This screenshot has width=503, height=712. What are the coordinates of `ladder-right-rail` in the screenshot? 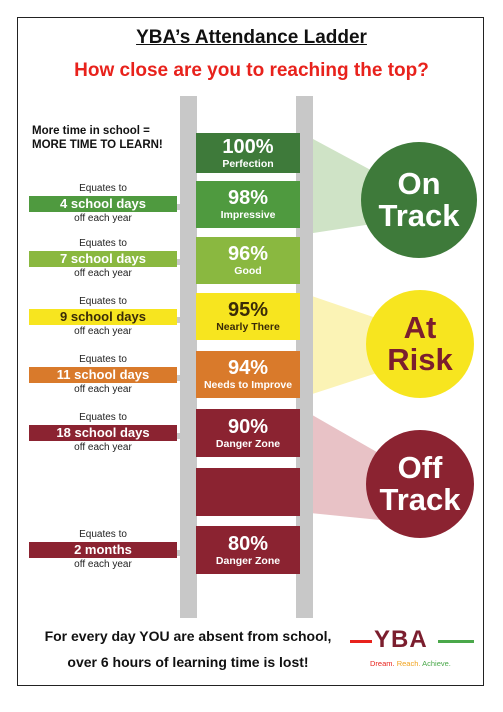 It's located at (304, 357).